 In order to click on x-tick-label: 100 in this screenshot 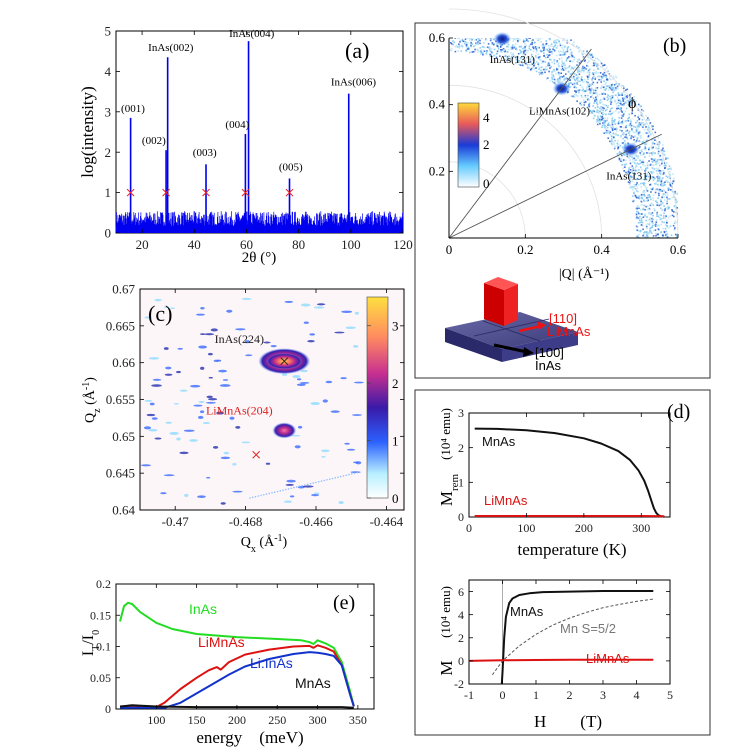, I will do `click(156, 720)`.